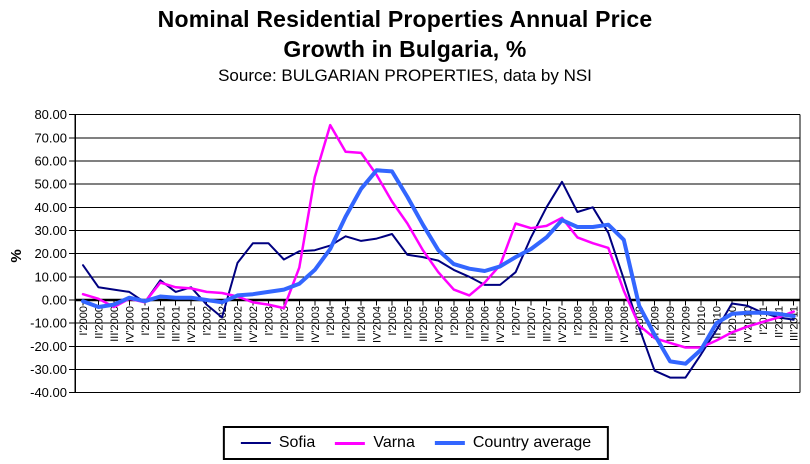 The height and width of the screenshot is (464, 810). What do you see at coordinates (50, 114) in the screenshot?
I see `y-tick-label: 80.00` at bounding box center [50, 114].